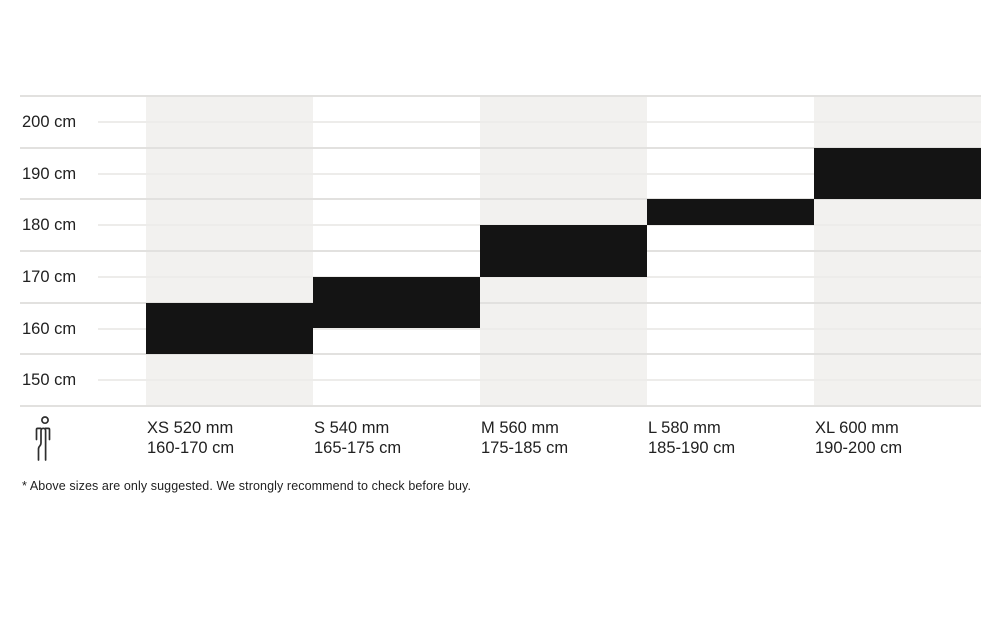 The image size is (1000, 625). I want to click on size-label-l: L 580 mm 185-190 cm, so click(691, 438).